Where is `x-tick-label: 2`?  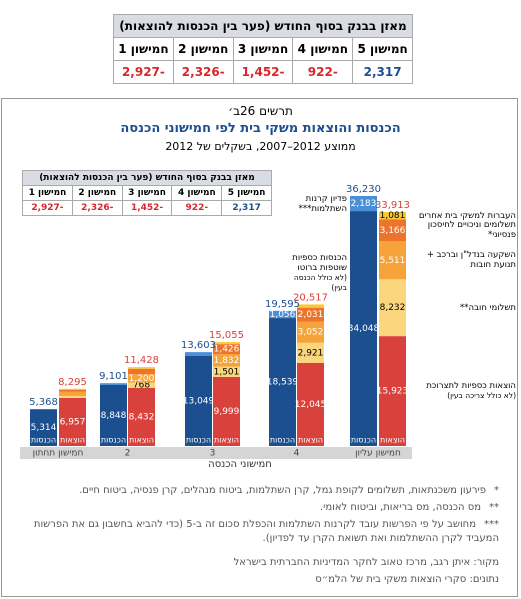 x-tick-label: 2 is located at coordinates (128, 454).